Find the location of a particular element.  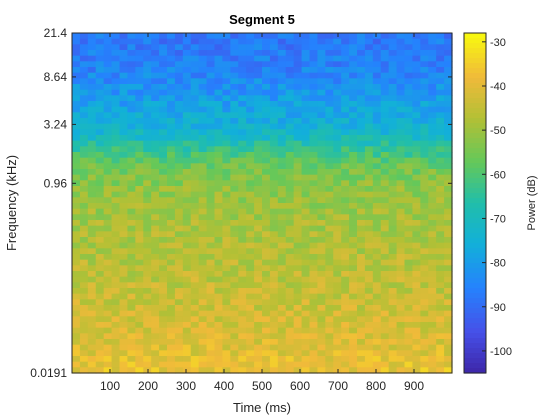

y-tick-label: 21.4 is located at coordinates (56, 33).